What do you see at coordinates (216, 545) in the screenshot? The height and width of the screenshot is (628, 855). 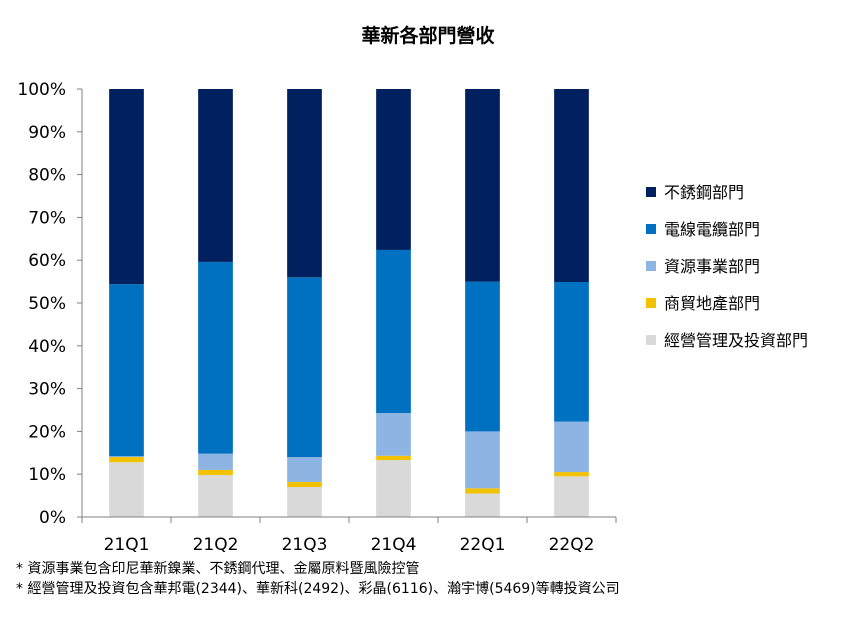 I see `x-tick-label: 21Q2` at bounding box center [216, 545].